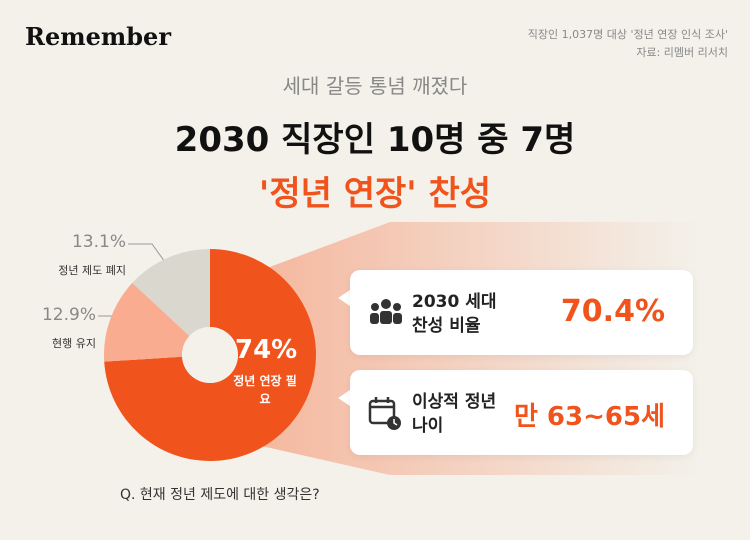  I want to click on card-value: 만 63~65세, so click(589, 417).